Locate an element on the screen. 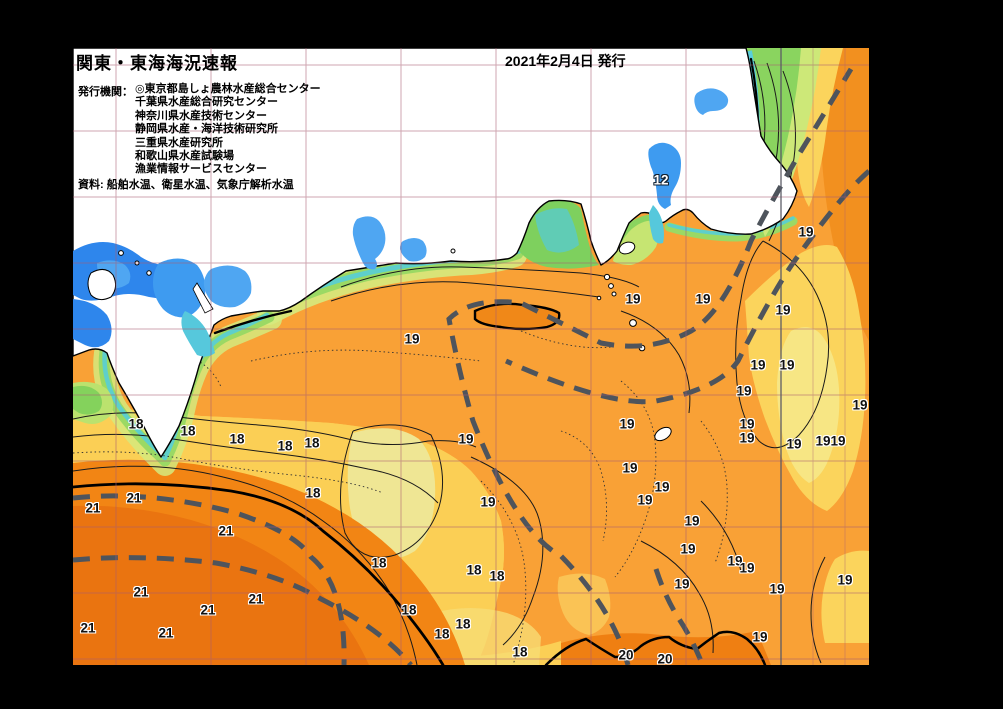 The width and height of the screenshot is (1003, 709). tokyo-bay-mouth is located at coordinates (656, 224).